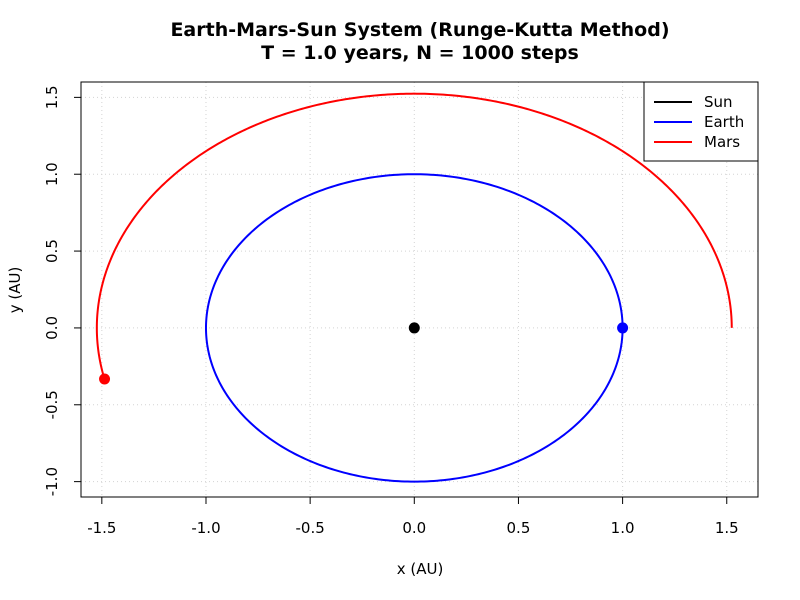 This screenshot has height=600, width=800. Describe the element at coordinates (420, 569) in the screenshot. I see `x-axis-label: x (AU)` at that location.